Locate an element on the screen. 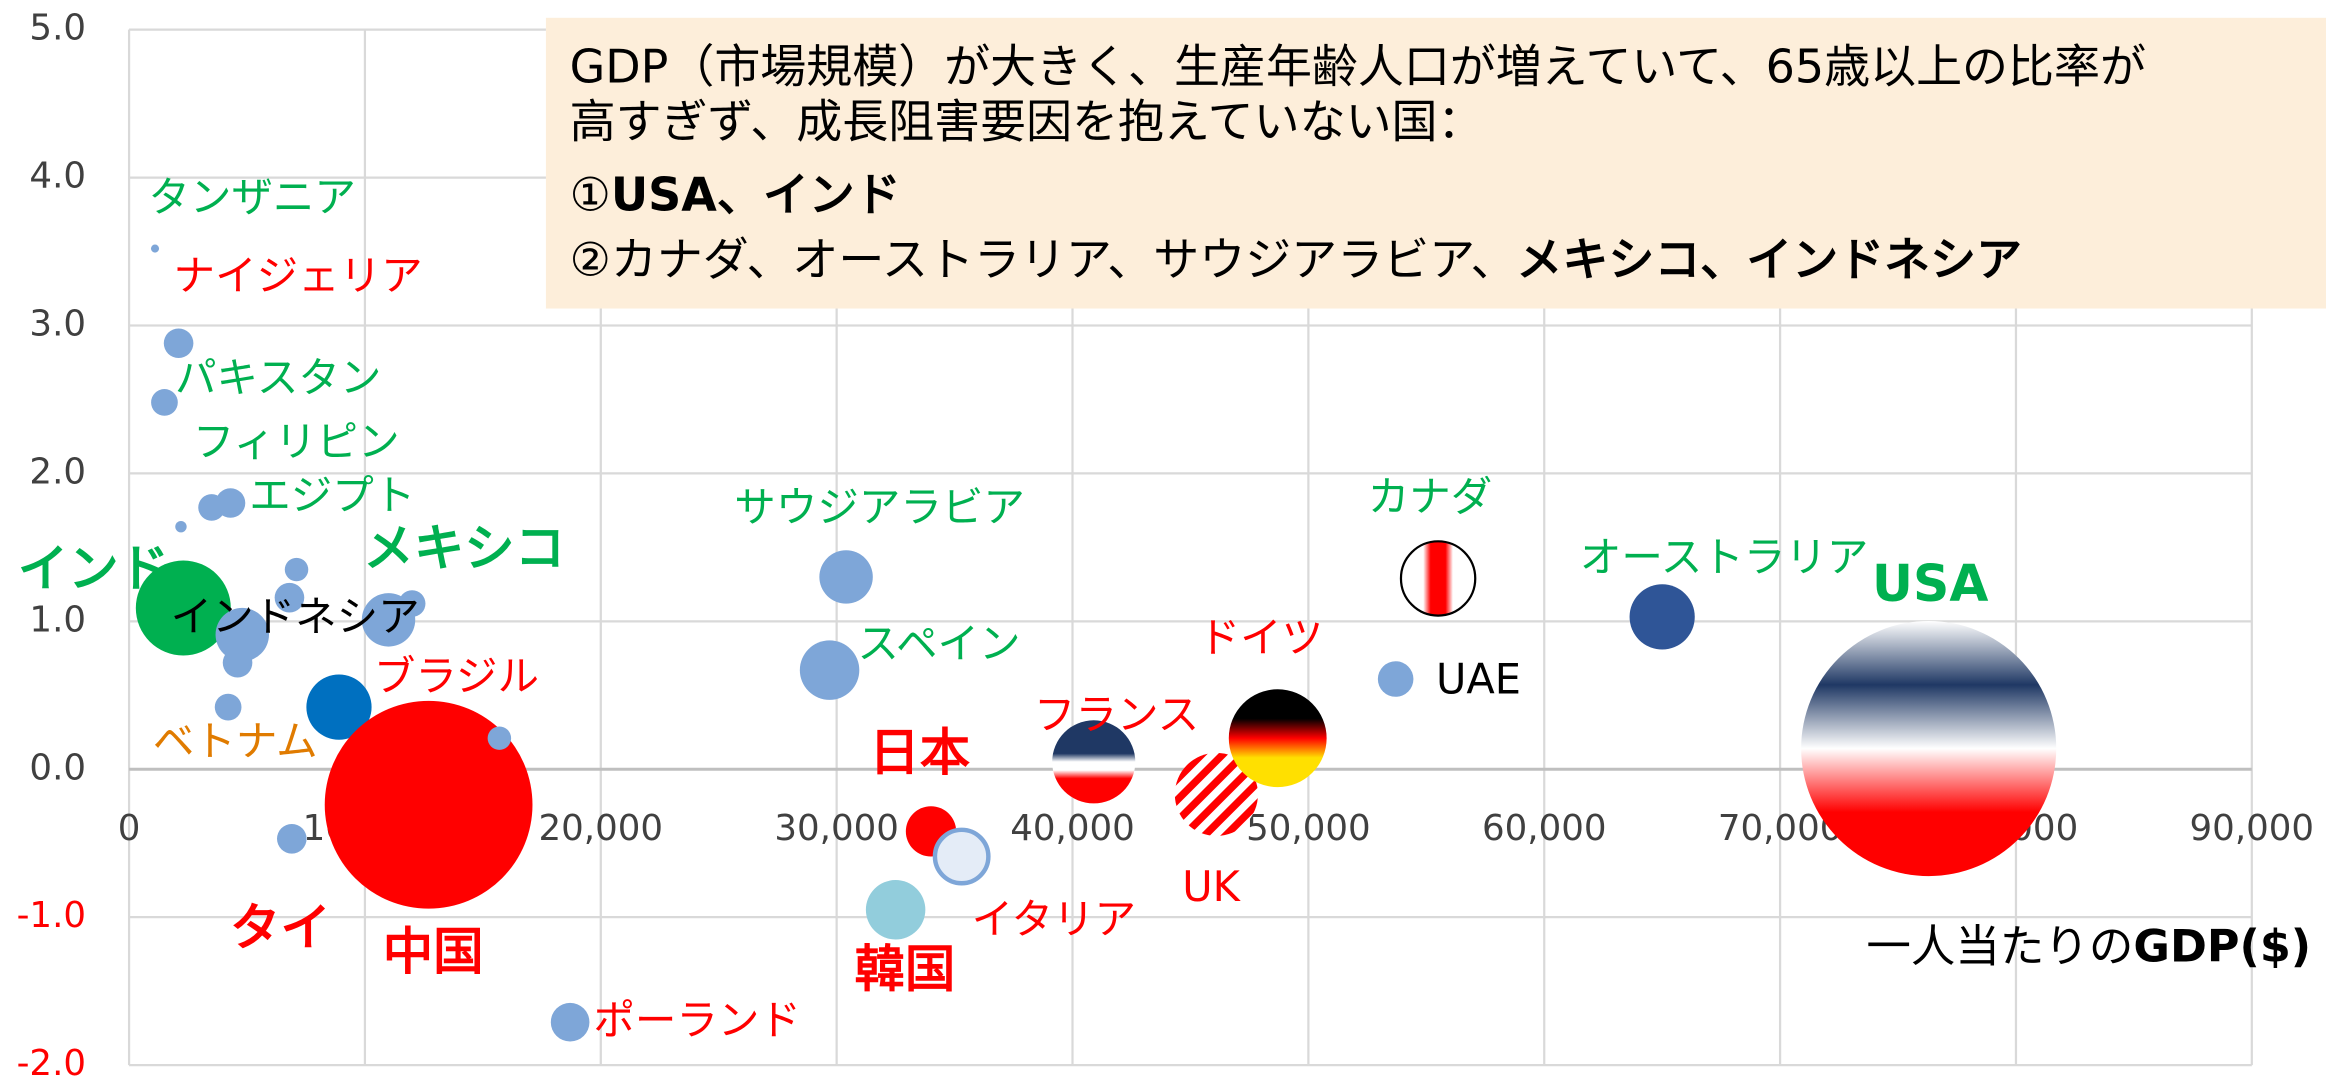 This screenshot has height=1084, width=2326. point-label: イタリア is located at coordinates (1054, 919).